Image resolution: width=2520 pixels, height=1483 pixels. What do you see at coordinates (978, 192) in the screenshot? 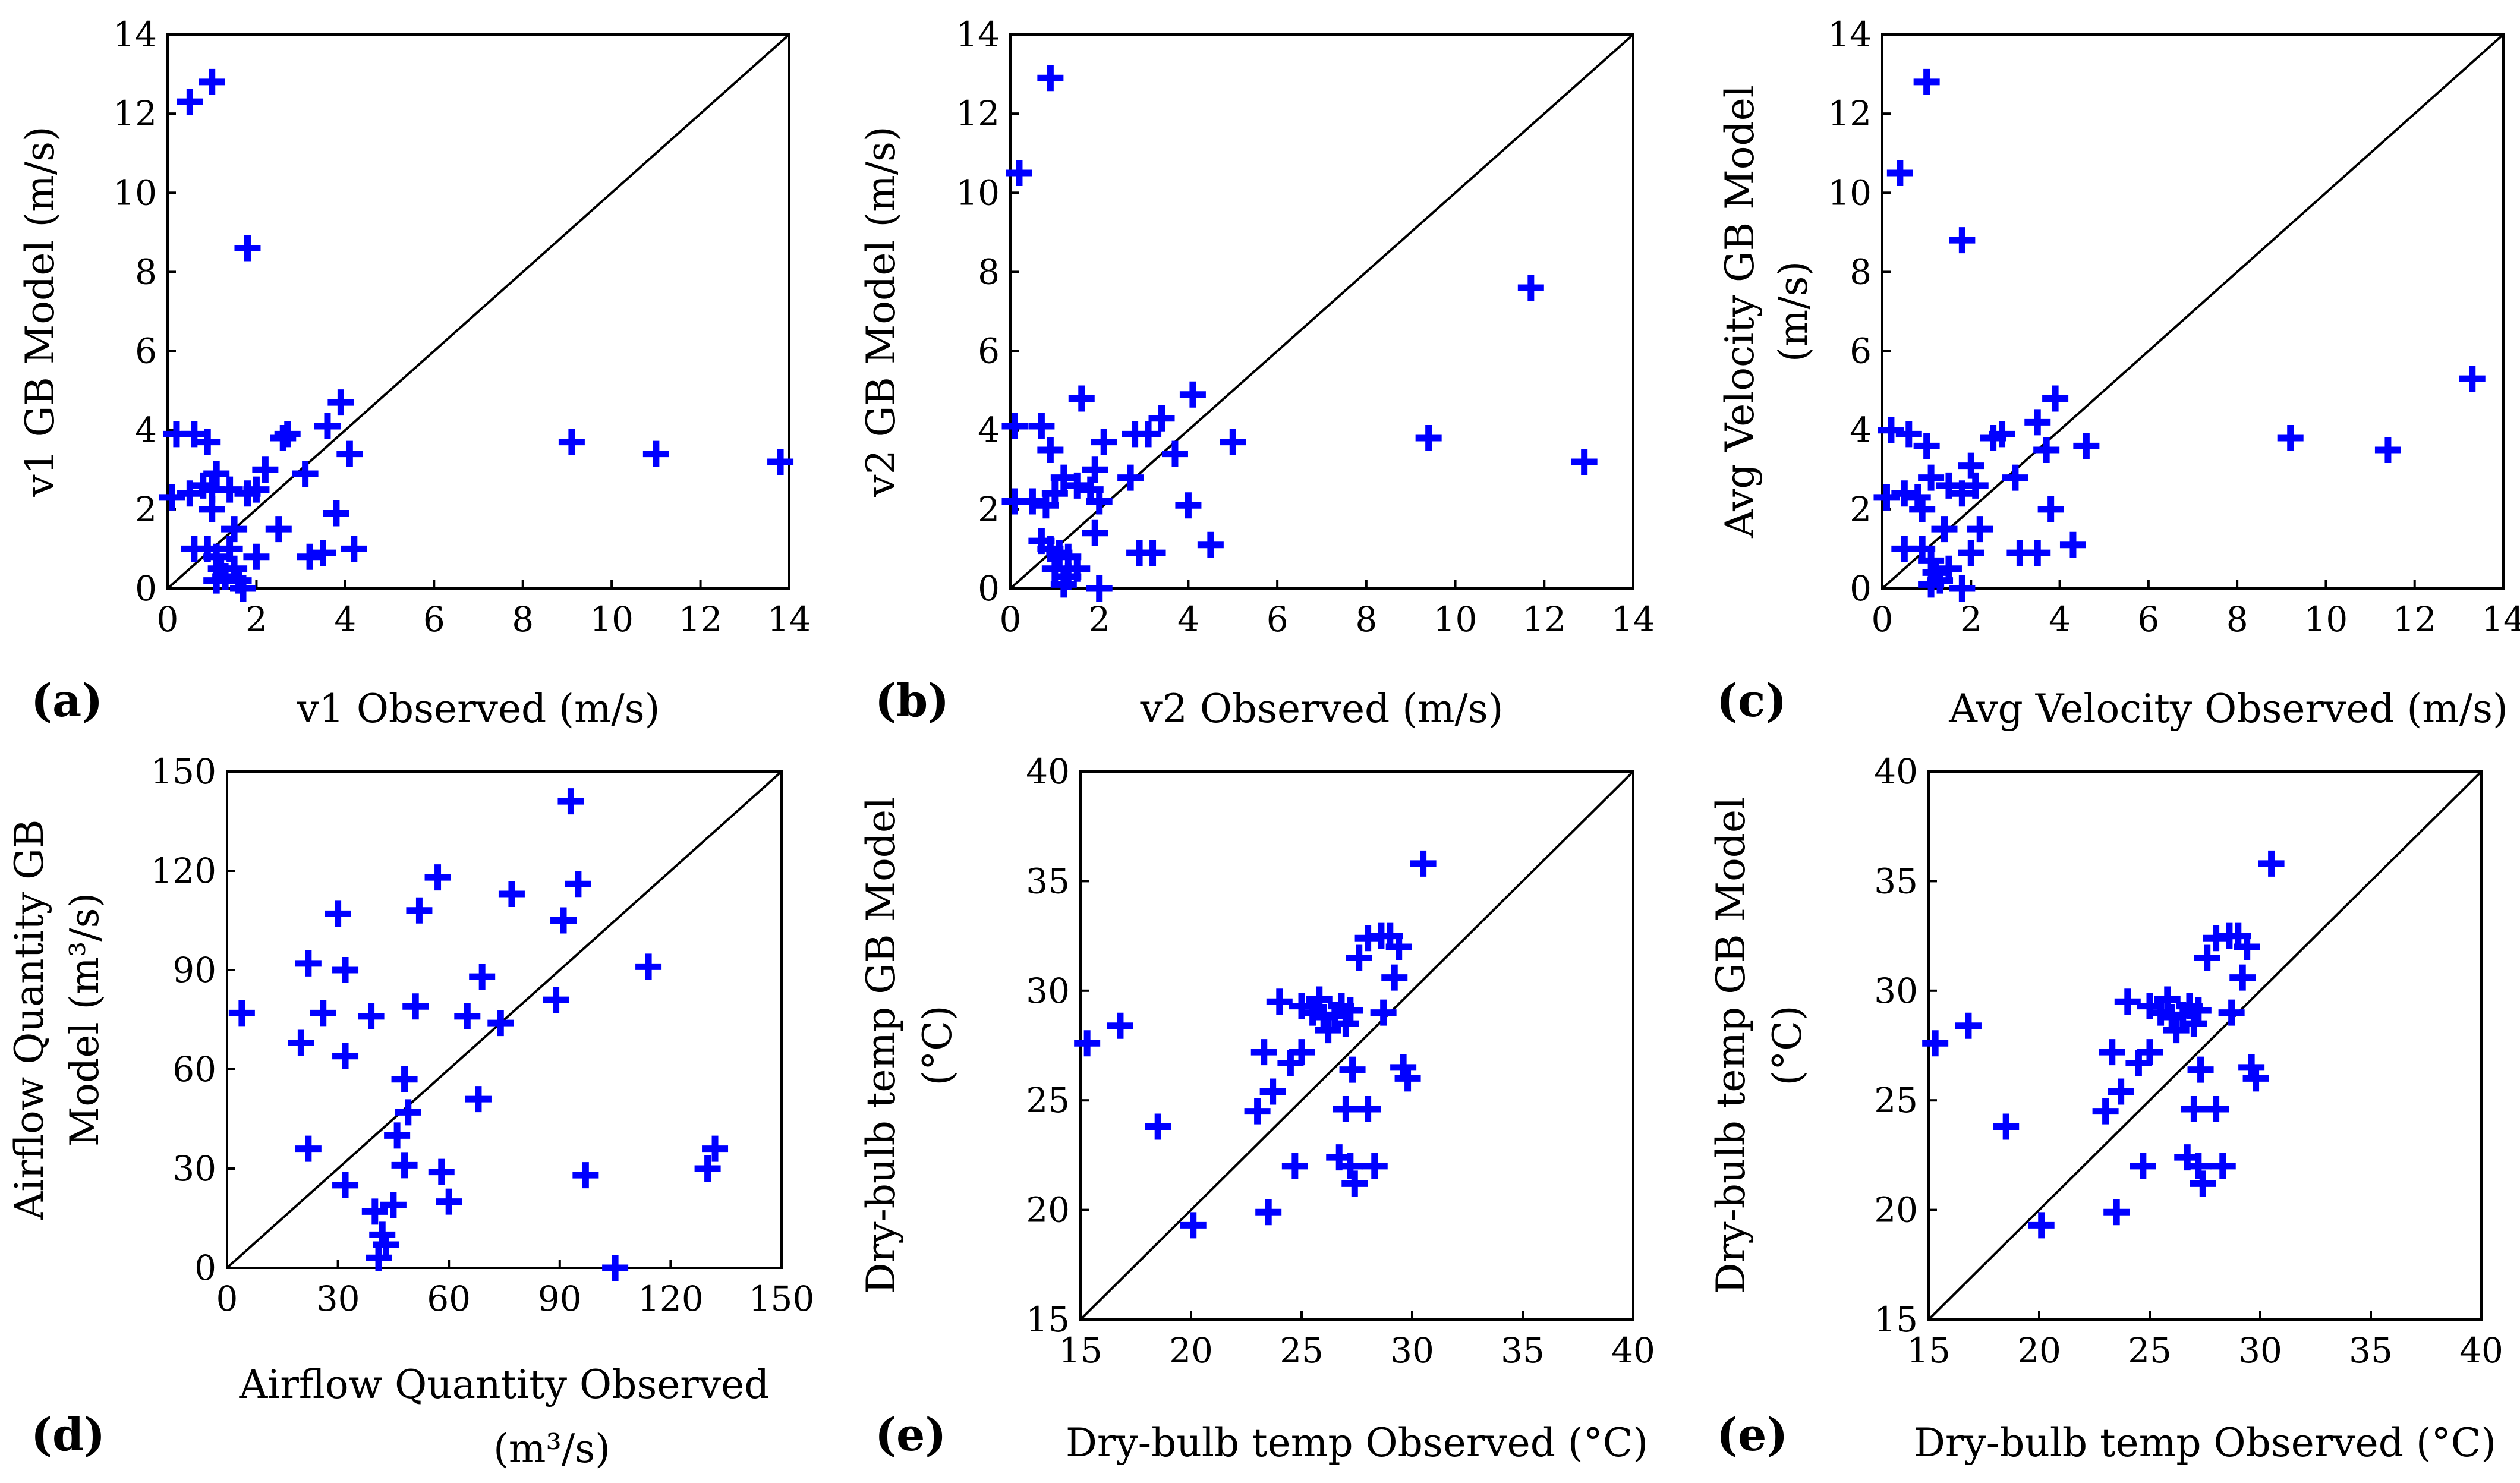
I see `y-tick-label: 10` at bounding box center [978, 192].